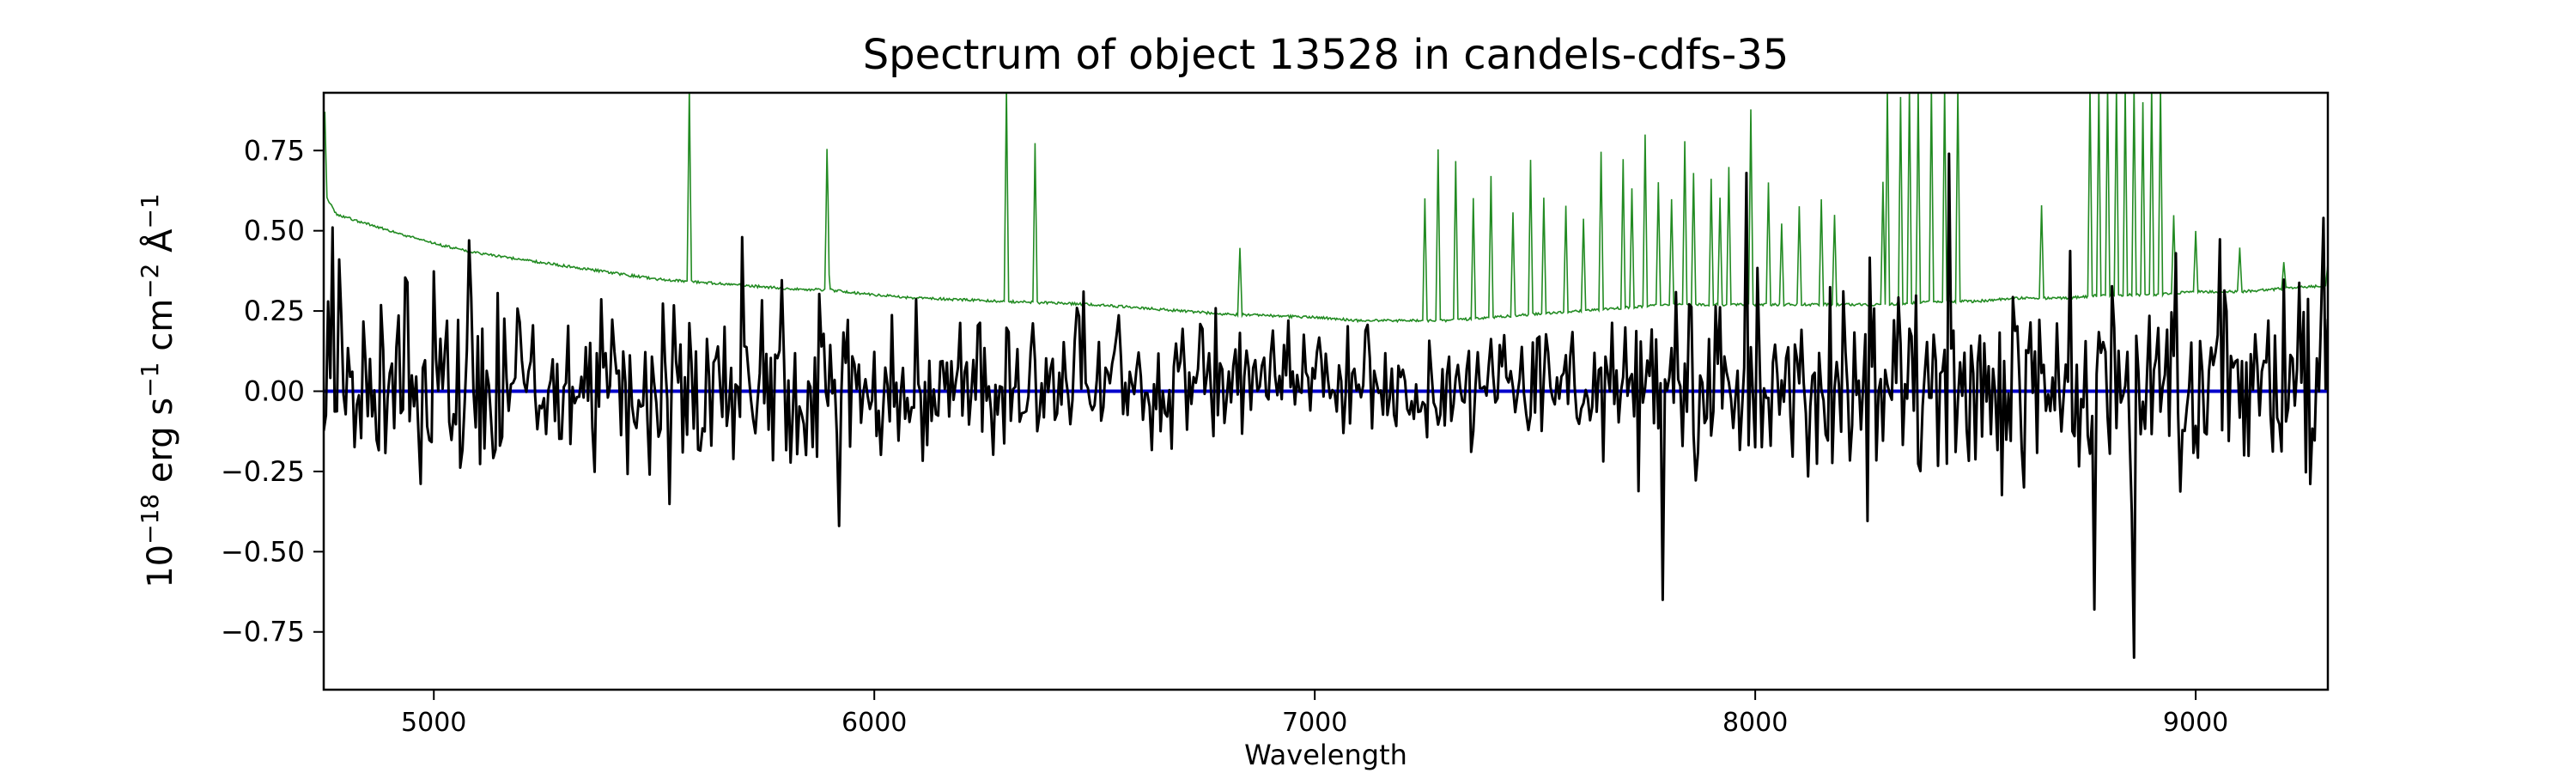  What do you see at coordinates (263, 471) in the screenshot?
I see `y-tick-label: −0.25` at bounding box center [263, 471].